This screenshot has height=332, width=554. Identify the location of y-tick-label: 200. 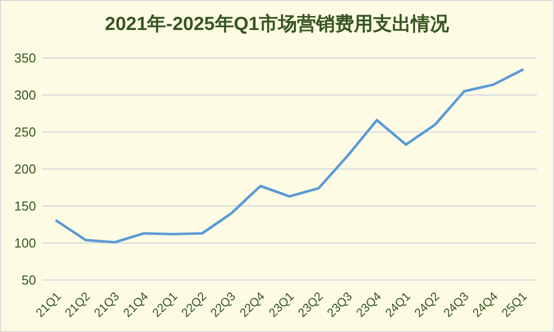
(25, 169).